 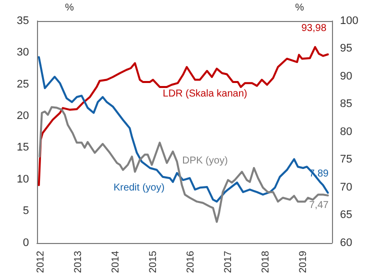 What do you see at coordinates (346, 242) in the screenshot?
I see `y2-tick-label: 60` at bounding box center [346, 242].